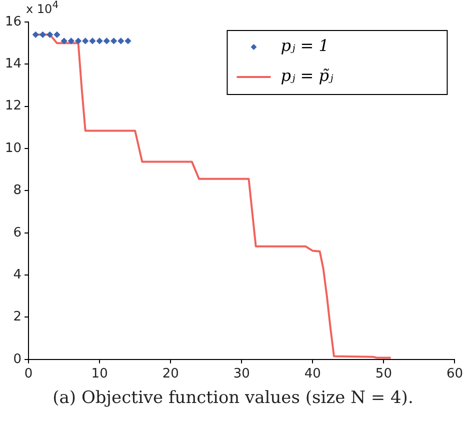 The image size is (466, 430). I want to click on y-tick-label: 2, so click(17, 317).